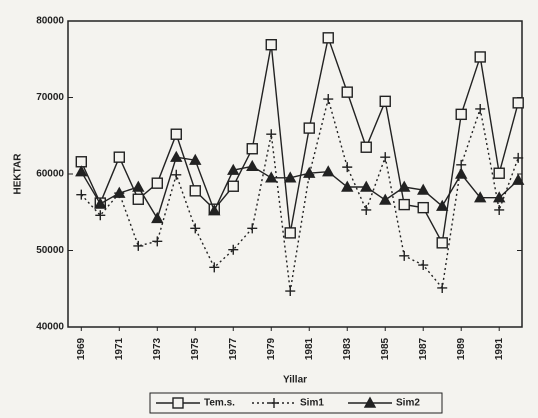 The image size is (538, 418). I want to click on y-tick-label: 80000, so click(50, 21).